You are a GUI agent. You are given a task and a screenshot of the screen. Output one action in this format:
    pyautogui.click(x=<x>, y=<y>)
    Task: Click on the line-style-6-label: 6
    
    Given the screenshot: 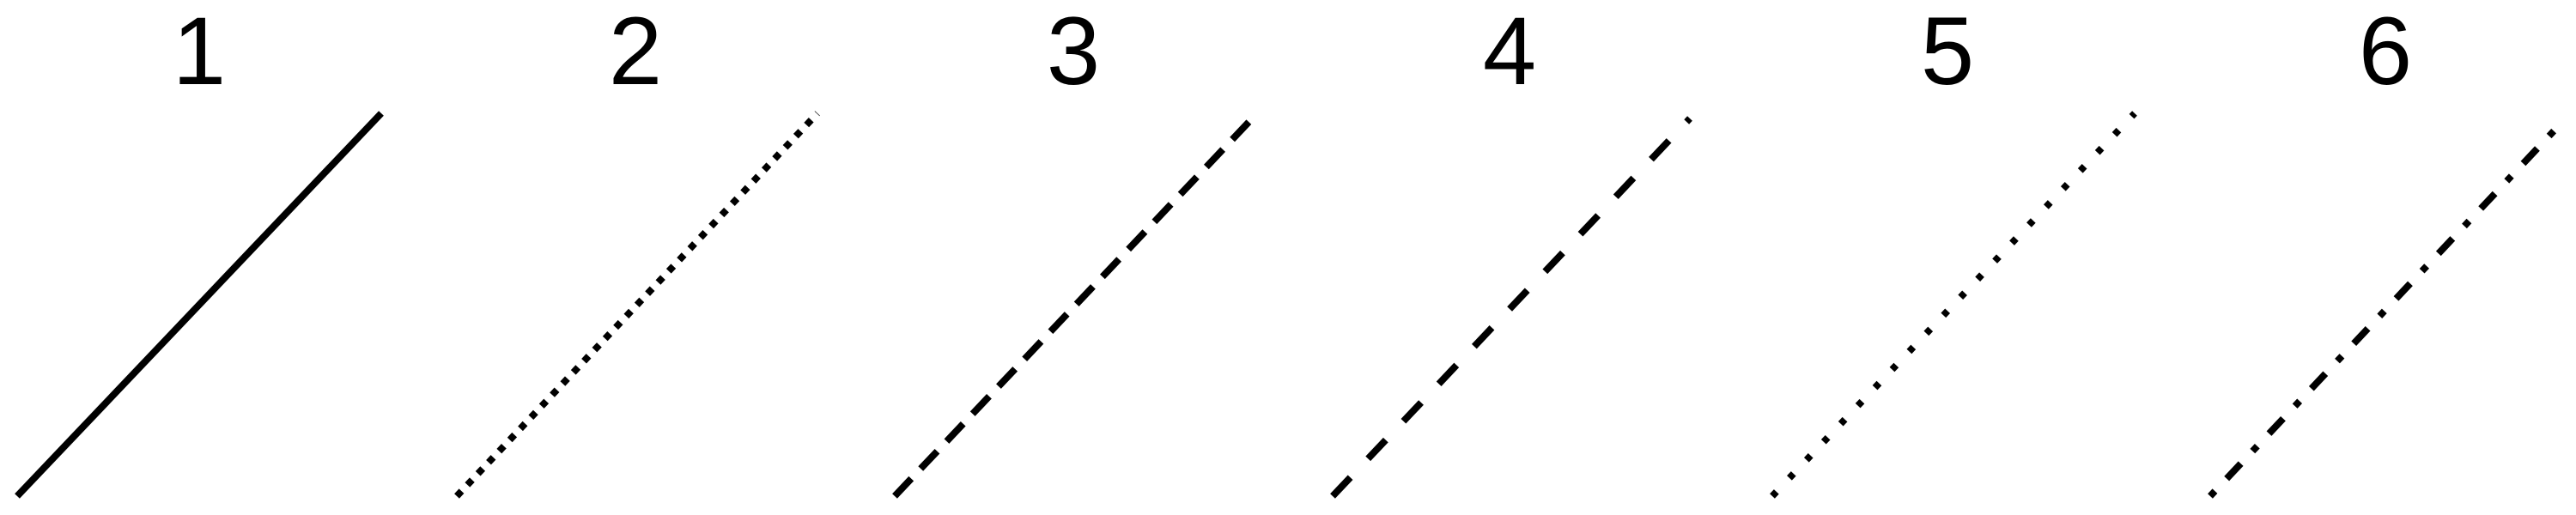 What is the action you would take?
    pyautogui.click(x=2385, y=52)
    